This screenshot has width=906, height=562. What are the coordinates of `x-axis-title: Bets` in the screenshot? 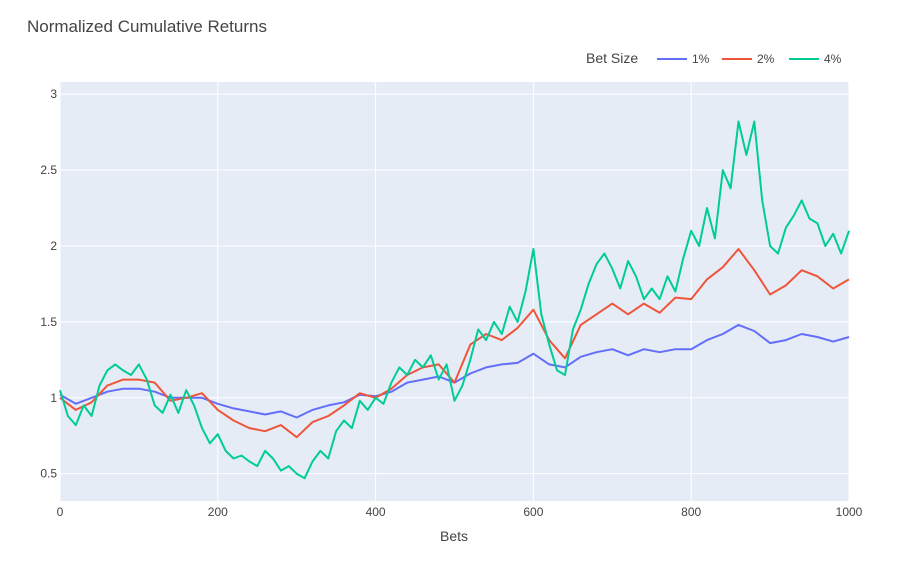 It's located at (454, 536).